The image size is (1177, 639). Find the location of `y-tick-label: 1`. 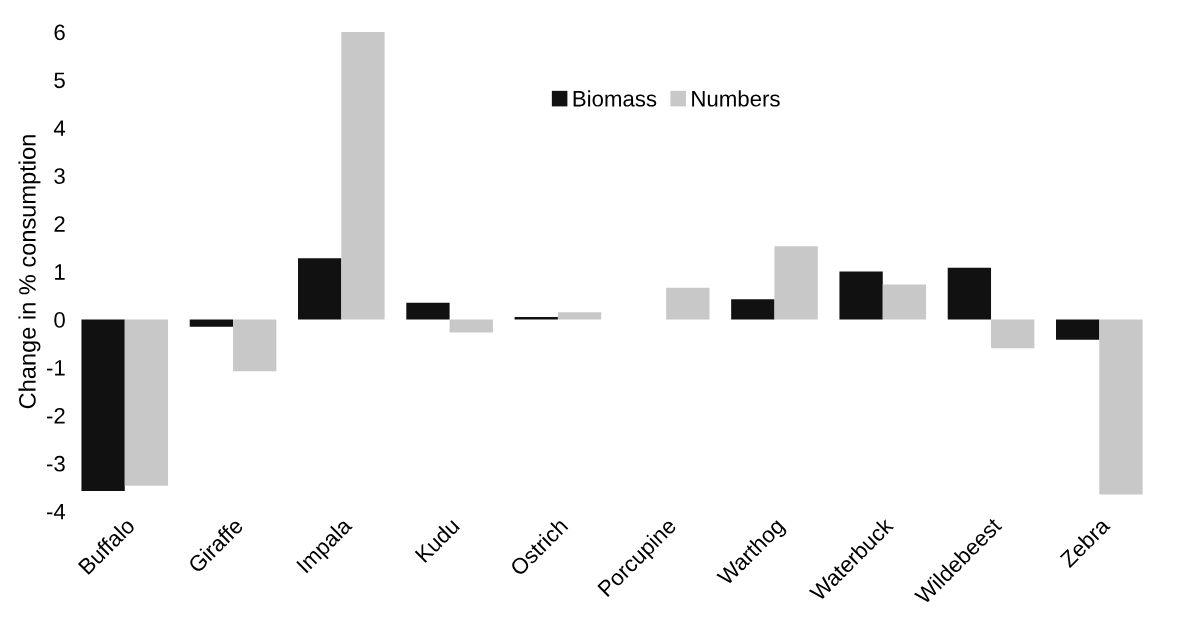

y-tick-label: 1 is located at coordinates (60, 272).